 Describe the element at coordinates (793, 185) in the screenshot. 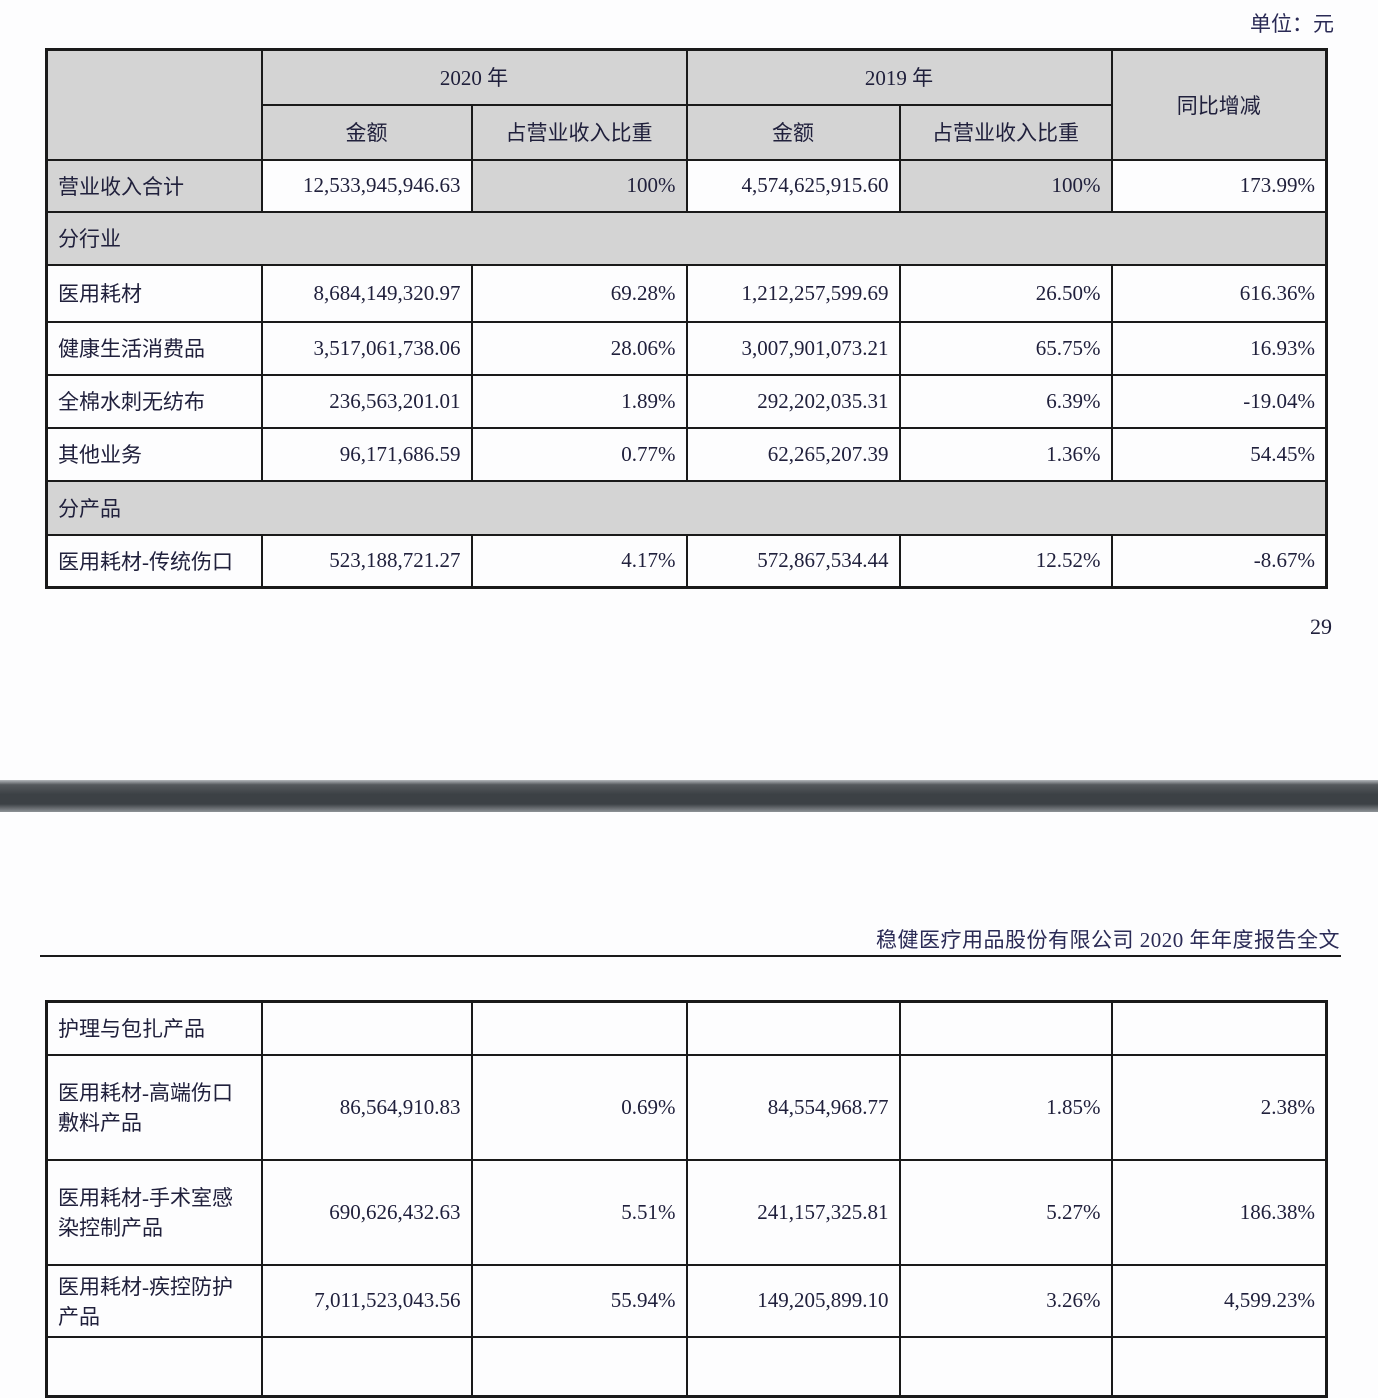

I see `amount-2019-cell: 4,574,625,915.60` at that location.